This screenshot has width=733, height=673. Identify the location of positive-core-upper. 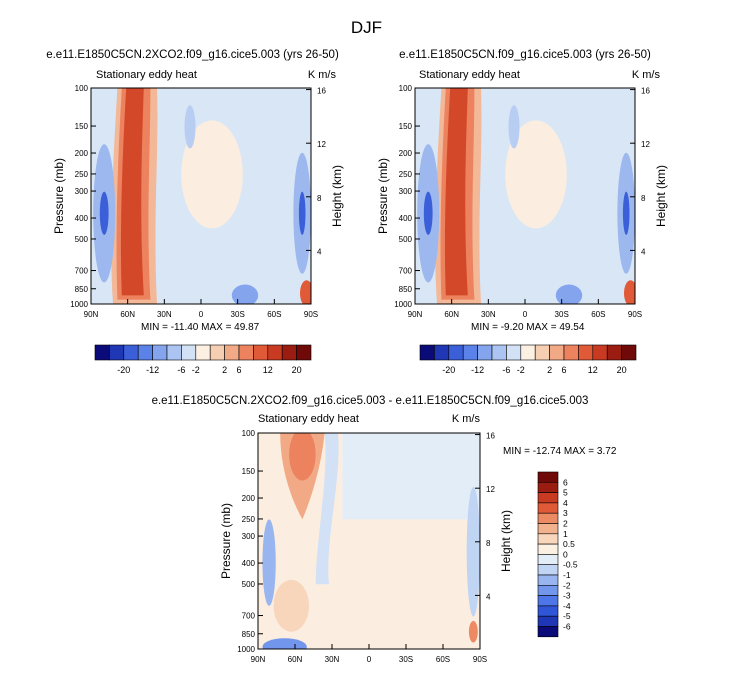
(302, 457).